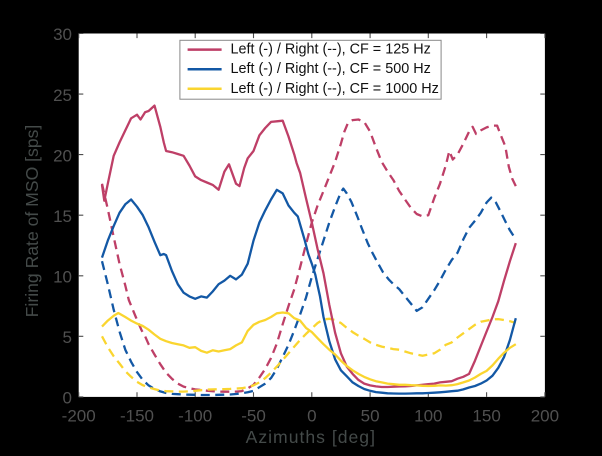 The width and height of the screenshot is (602, 456). What do you see at coordinates (62, 155) in the screenshot?
I see `svg-text: 20` at bounding box center [62, 155].